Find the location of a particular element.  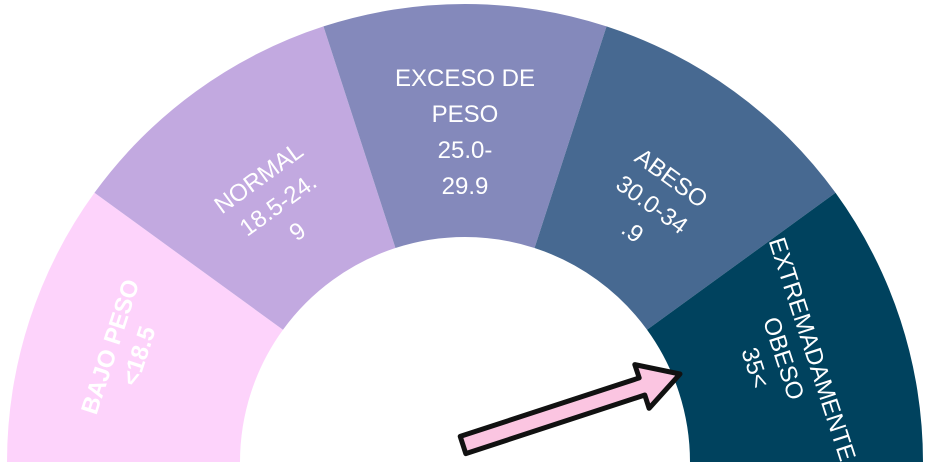

label-line: 25.0- is located at coordinates (465, 150).